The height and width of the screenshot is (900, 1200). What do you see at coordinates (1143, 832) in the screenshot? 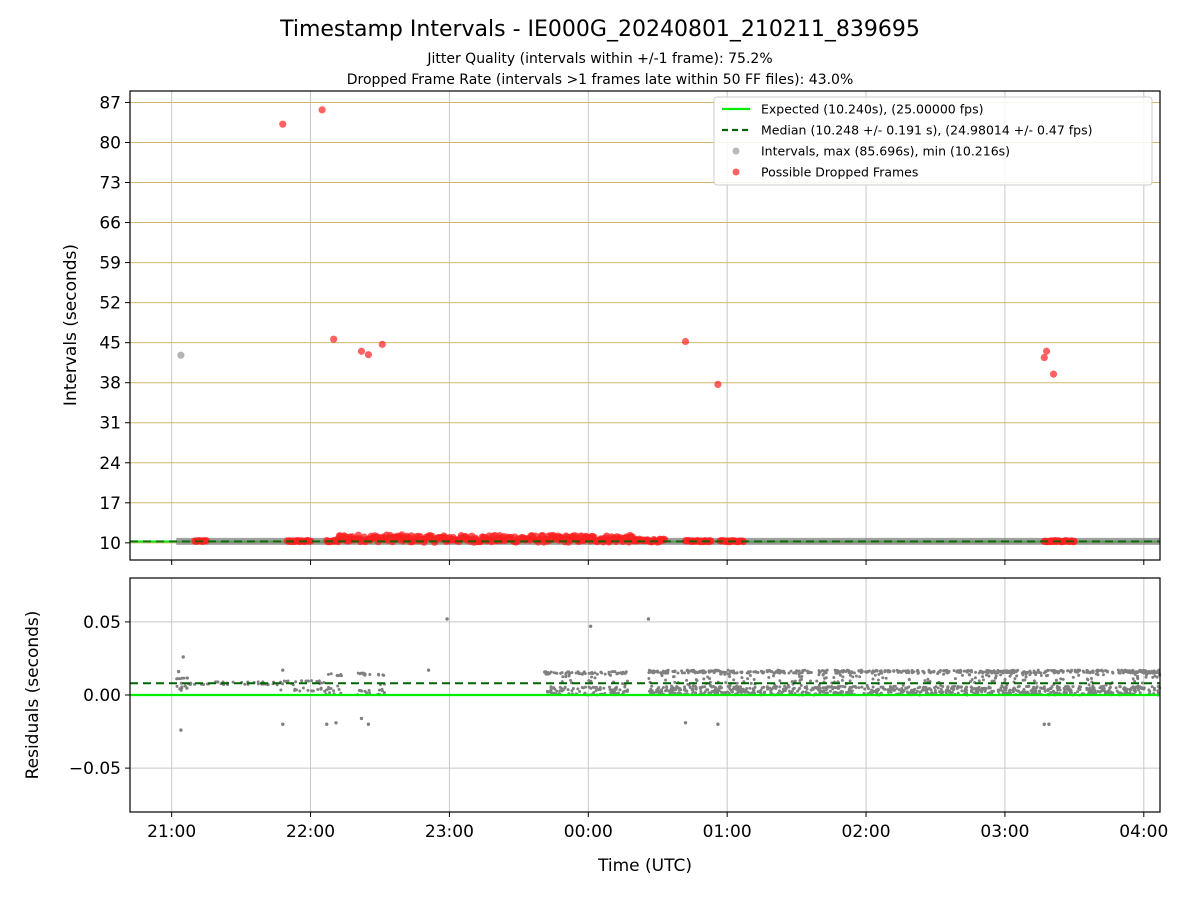
I see `residuals-xtick-label: 04:00` at bounding box center [1143, 832].